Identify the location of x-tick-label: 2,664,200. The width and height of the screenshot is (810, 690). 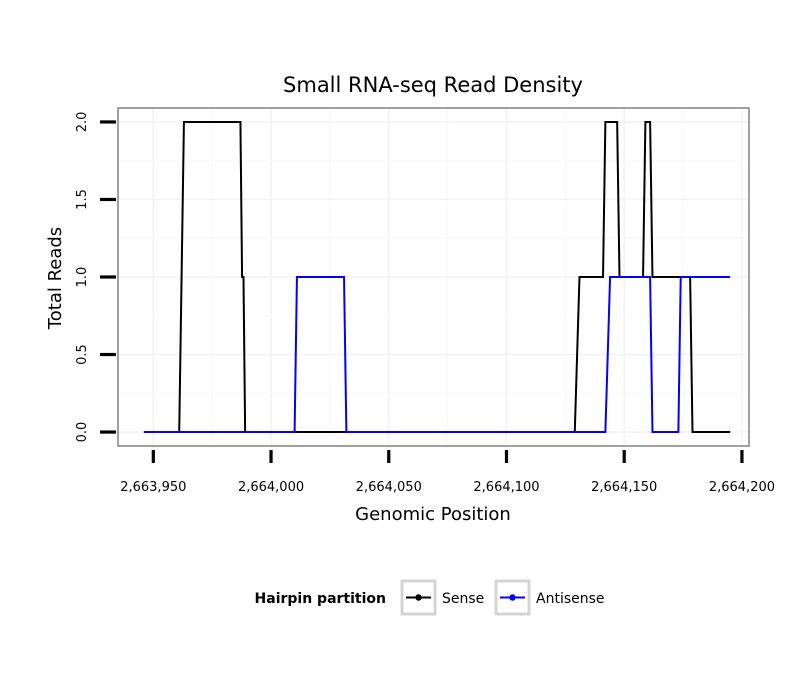
(742, 487).